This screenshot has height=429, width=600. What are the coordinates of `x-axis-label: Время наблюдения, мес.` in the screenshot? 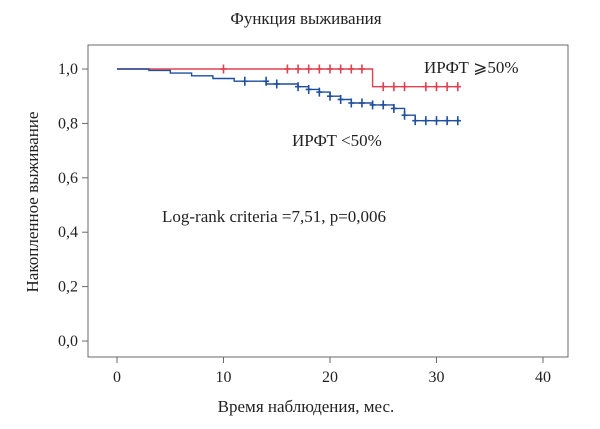 It's located at (306, 406).